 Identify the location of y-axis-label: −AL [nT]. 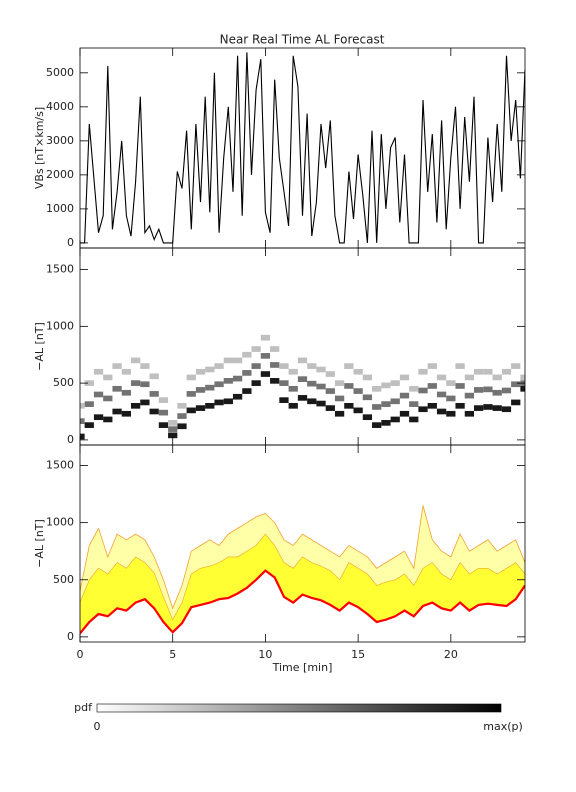
(39, 543).